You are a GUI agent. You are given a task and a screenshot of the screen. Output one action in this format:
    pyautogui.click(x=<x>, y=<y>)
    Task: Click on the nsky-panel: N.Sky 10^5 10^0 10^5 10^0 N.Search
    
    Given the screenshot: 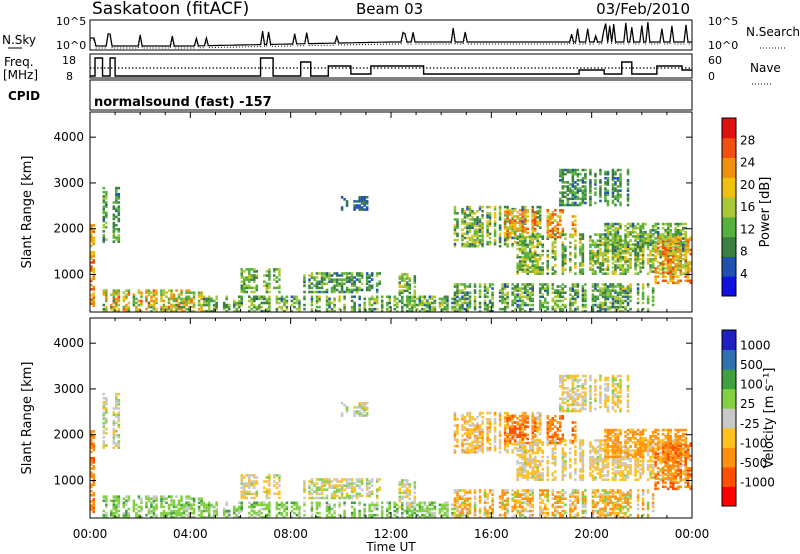 What is the action you would take?
    pyautogui.click(x=401, y=33)
    